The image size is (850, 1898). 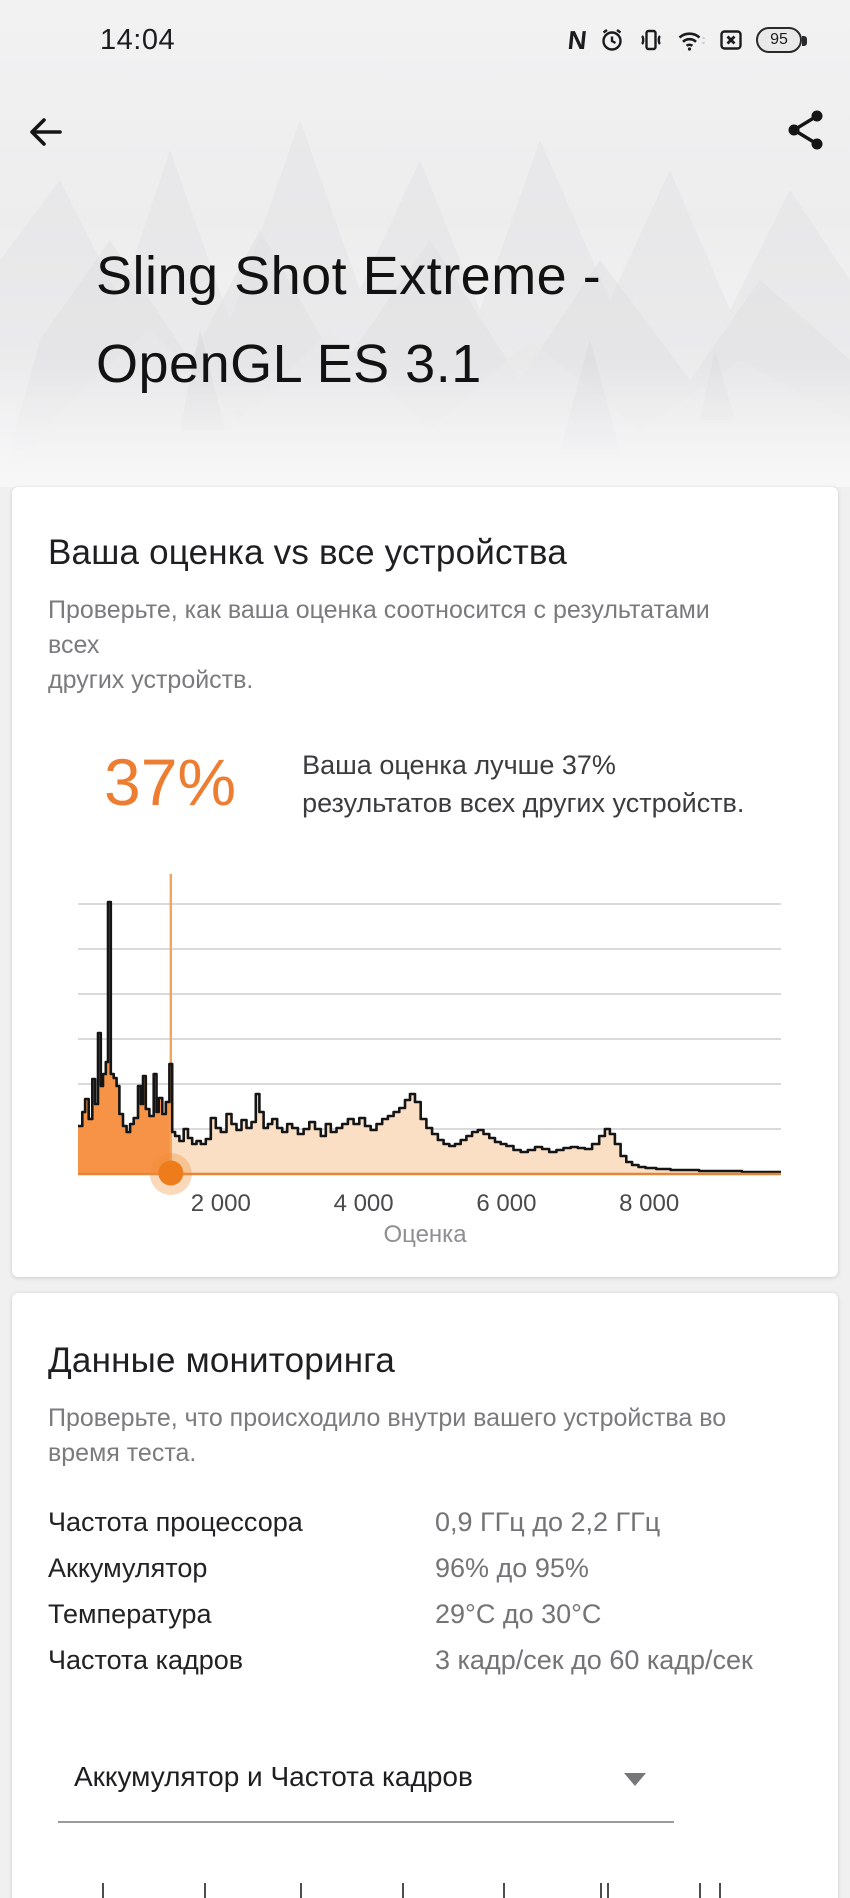 I want to click on row-label: Температура, so click(x=130, y=1613).